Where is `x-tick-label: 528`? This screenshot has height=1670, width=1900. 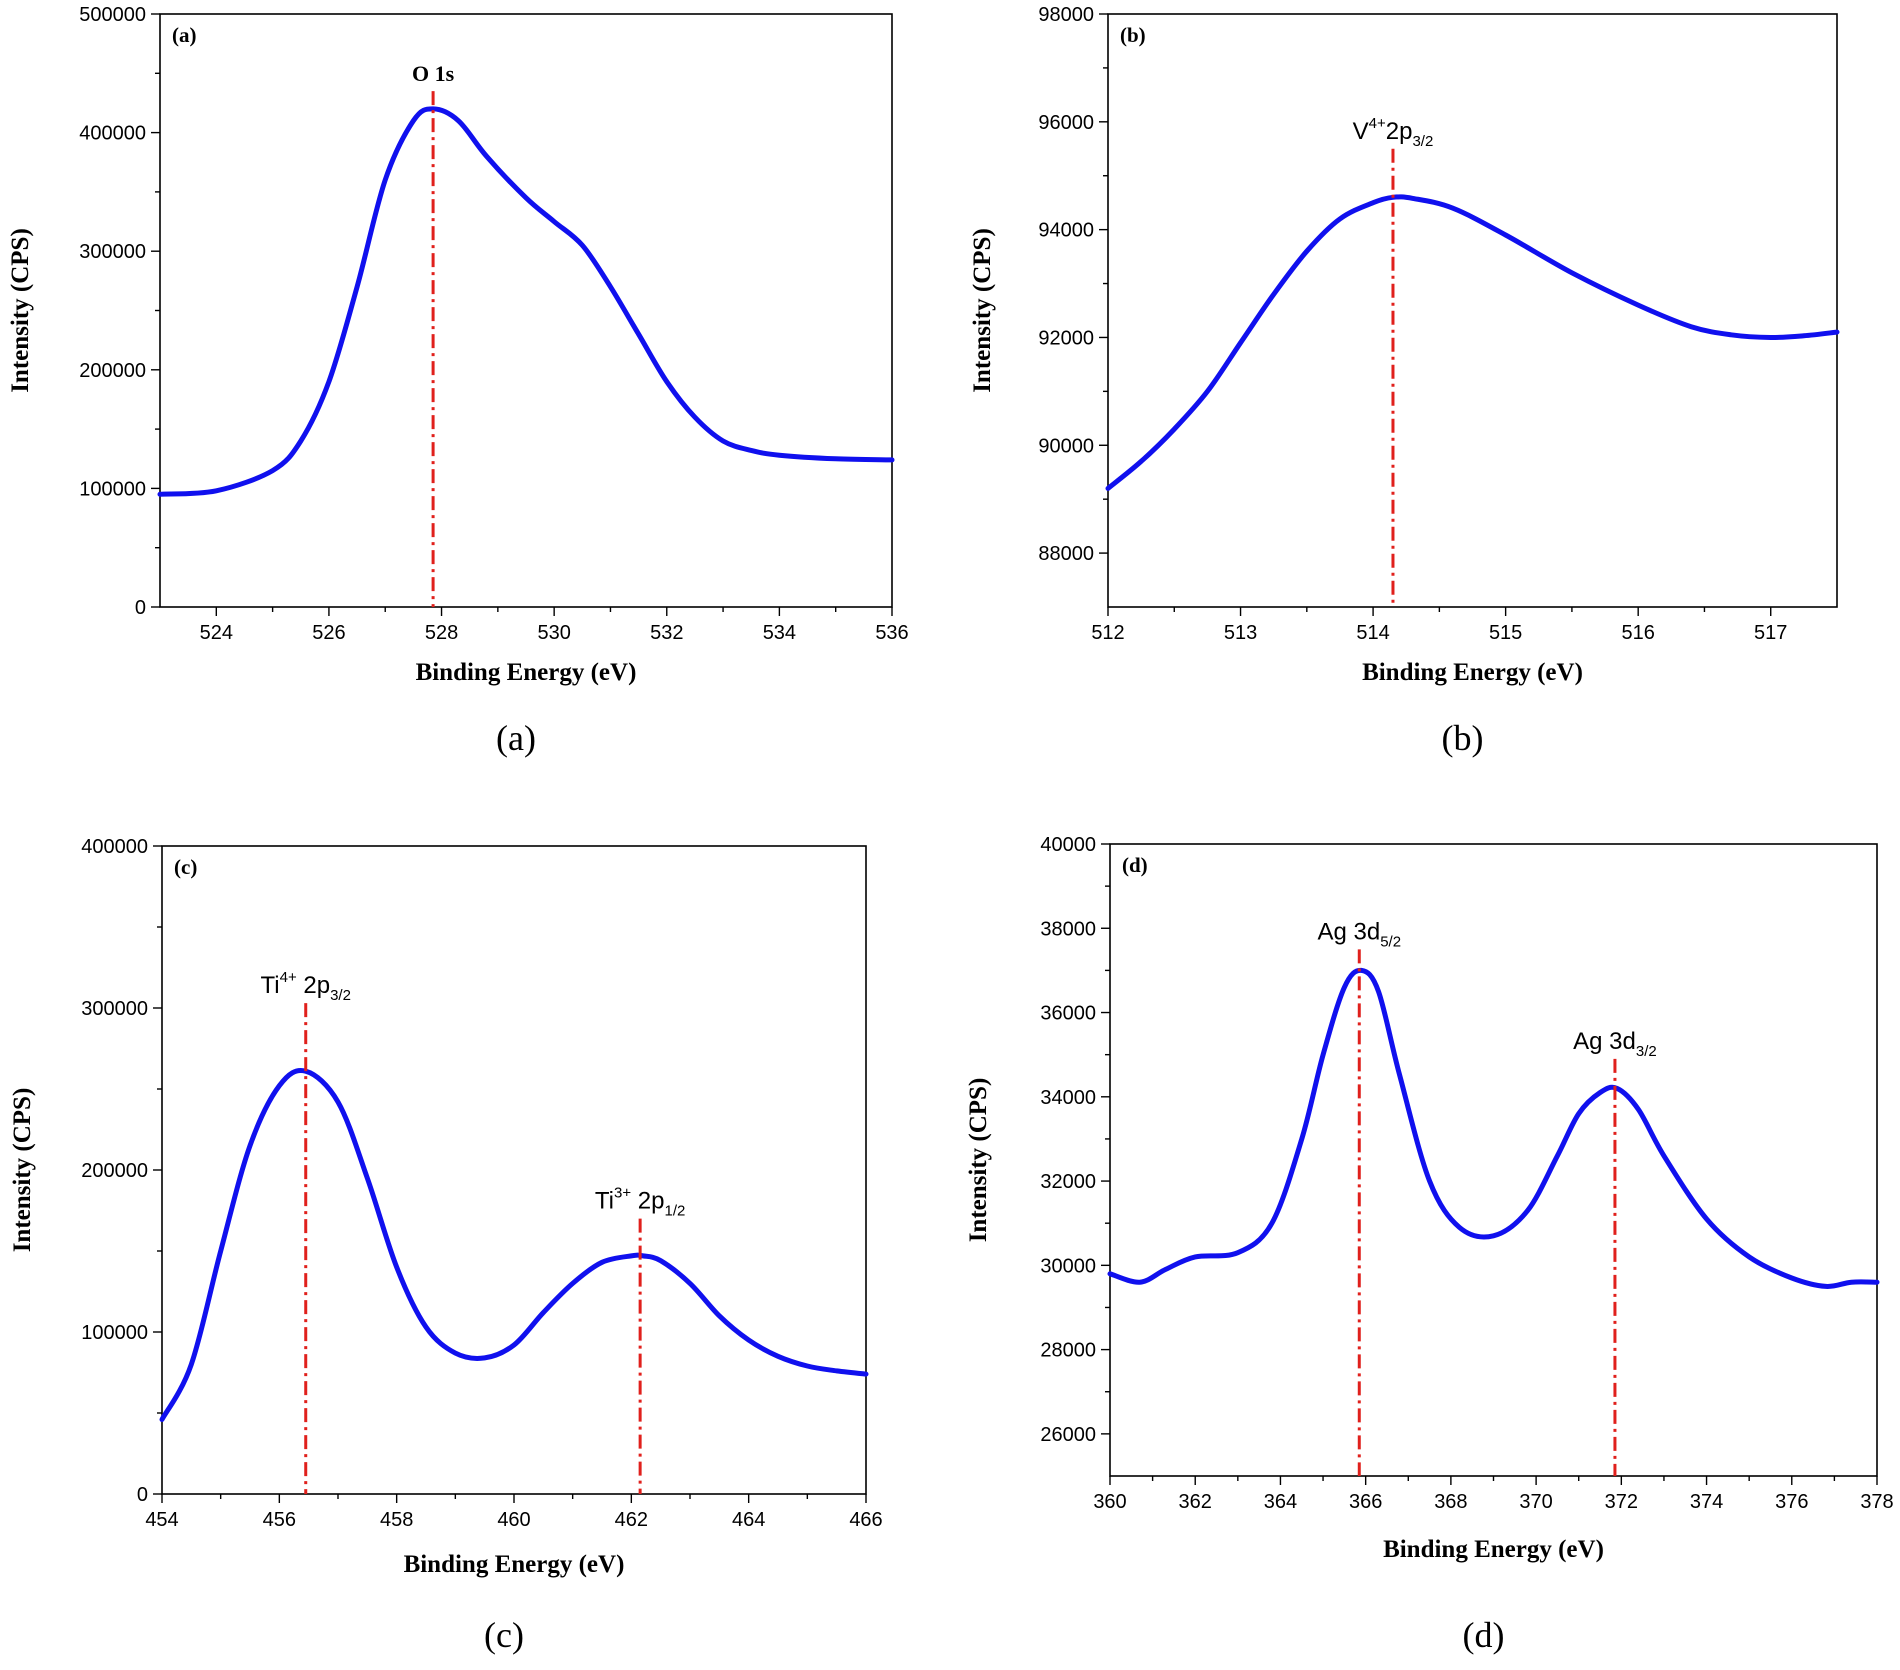 x-tick-label: 528 is located at coordinates (441, 633).